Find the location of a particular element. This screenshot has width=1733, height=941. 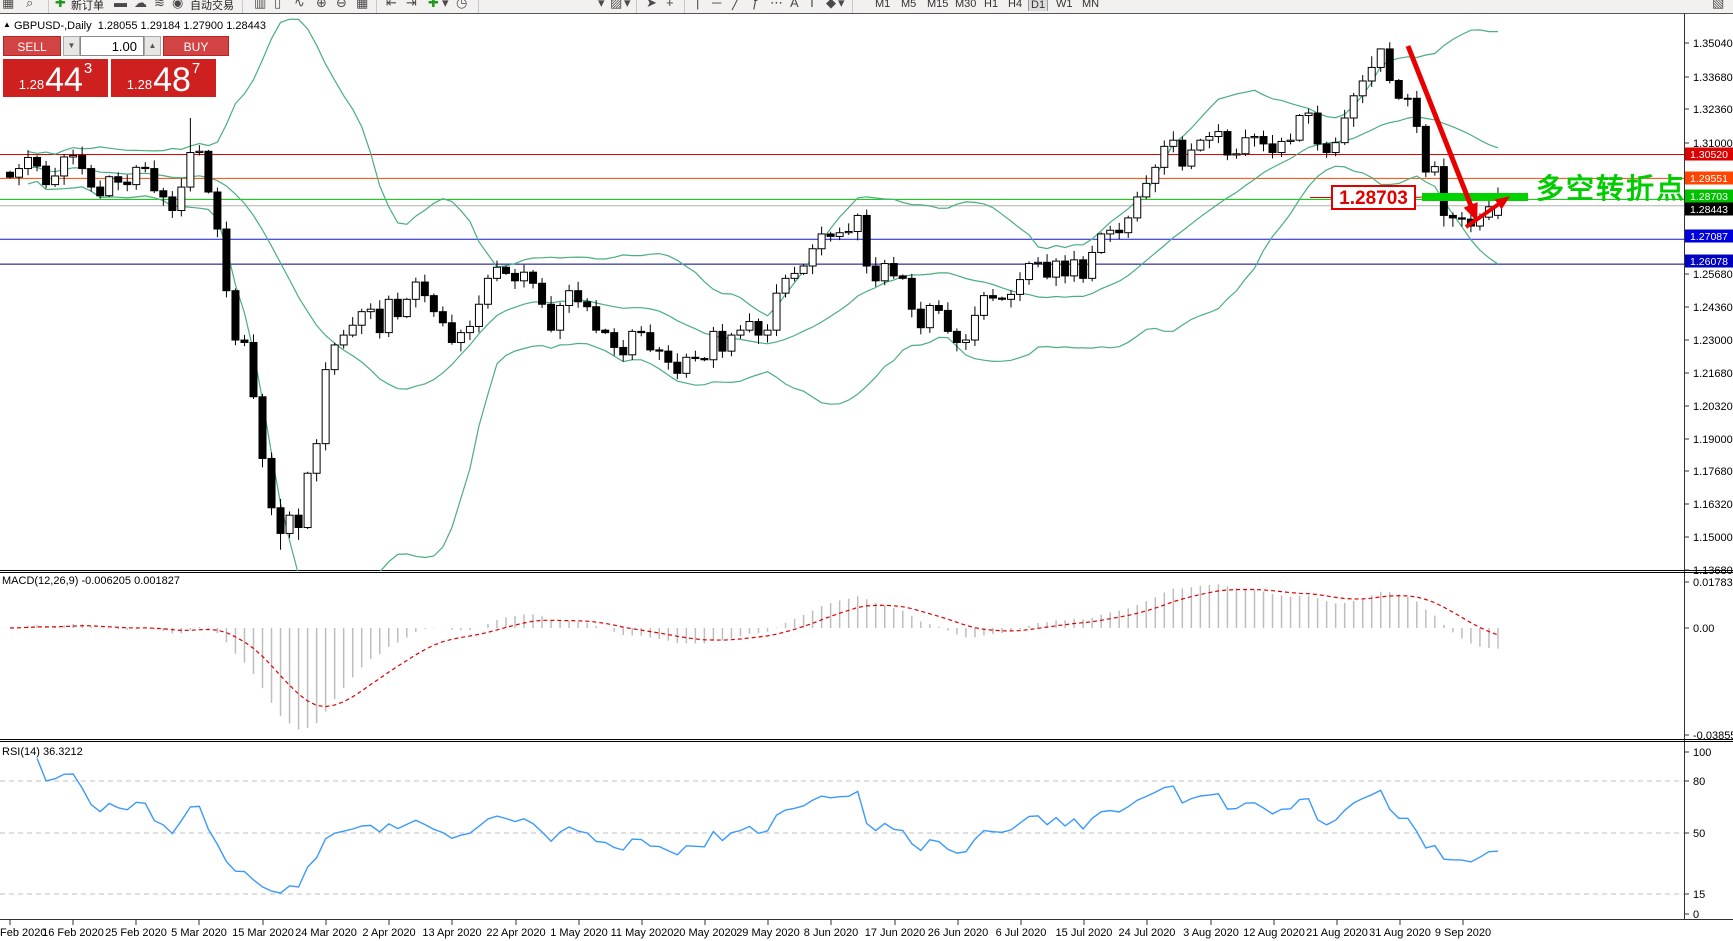

volume-increase-button: ▲ is located at coordinates (152, 46).